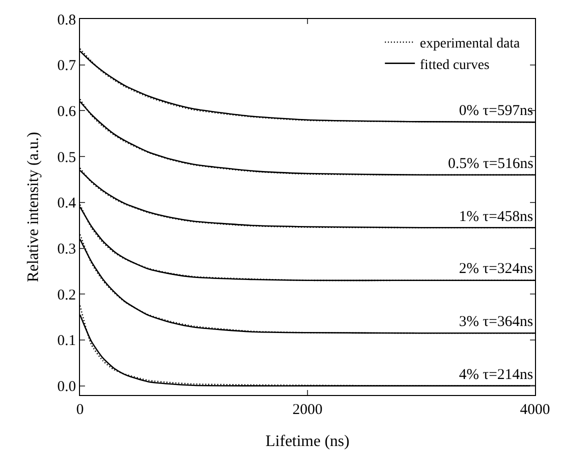 The height and width of the screenshot is (450, 562). What do you see at coordinates (66, 20) in the screenshot?
I see `y-tick-label: 0.8` at bounding box center [66, 20].